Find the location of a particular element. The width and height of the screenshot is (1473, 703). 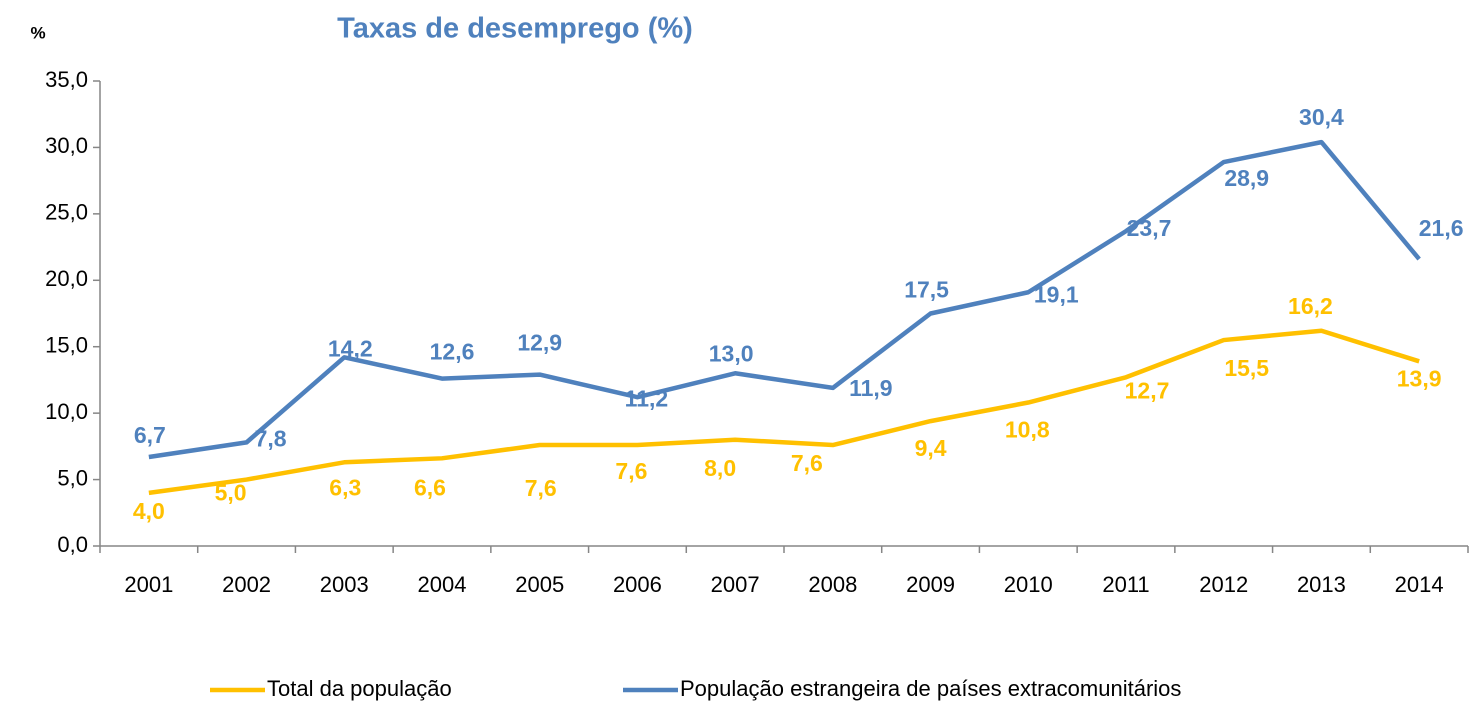

data-label: 6,3 is located at coordinates (345, 487).